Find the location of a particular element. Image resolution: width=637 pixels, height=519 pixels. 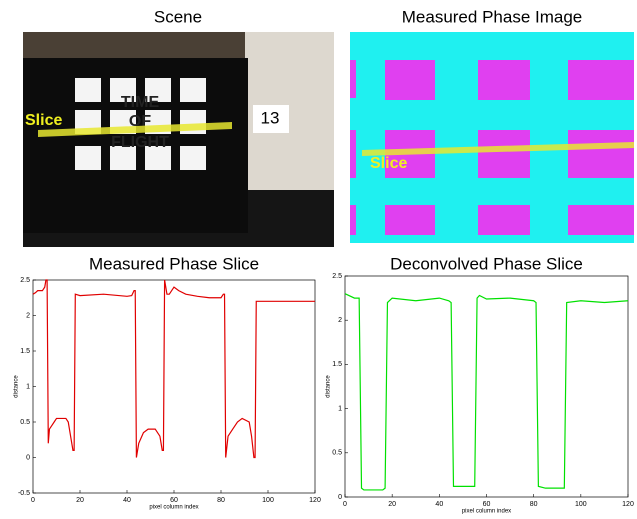

chart-title: Deconvolved Phase Slice is located at coordinates (486, 263).